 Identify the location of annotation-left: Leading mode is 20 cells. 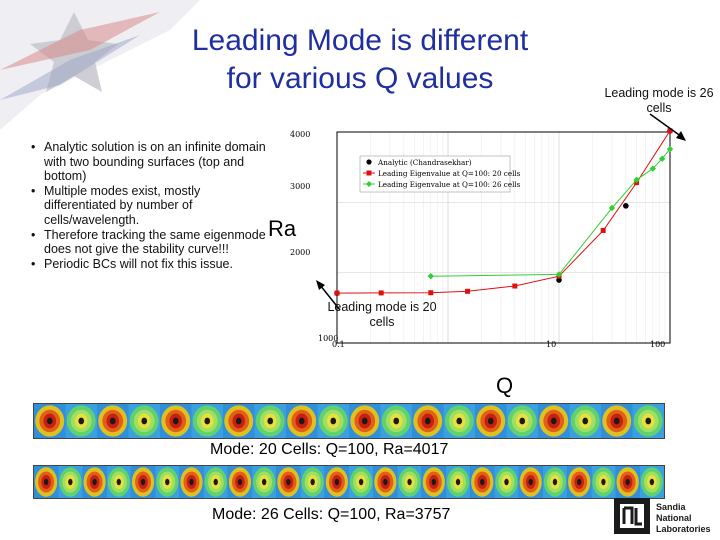
(382, 314).